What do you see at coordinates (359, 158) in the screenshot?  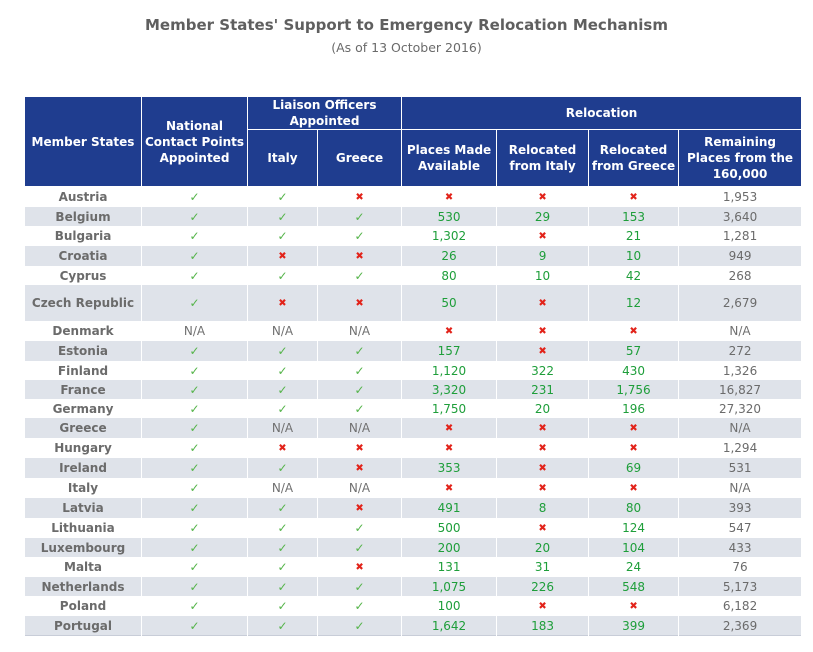 I see `header-lo-greece: Greece` at bounding box center [359, 158].